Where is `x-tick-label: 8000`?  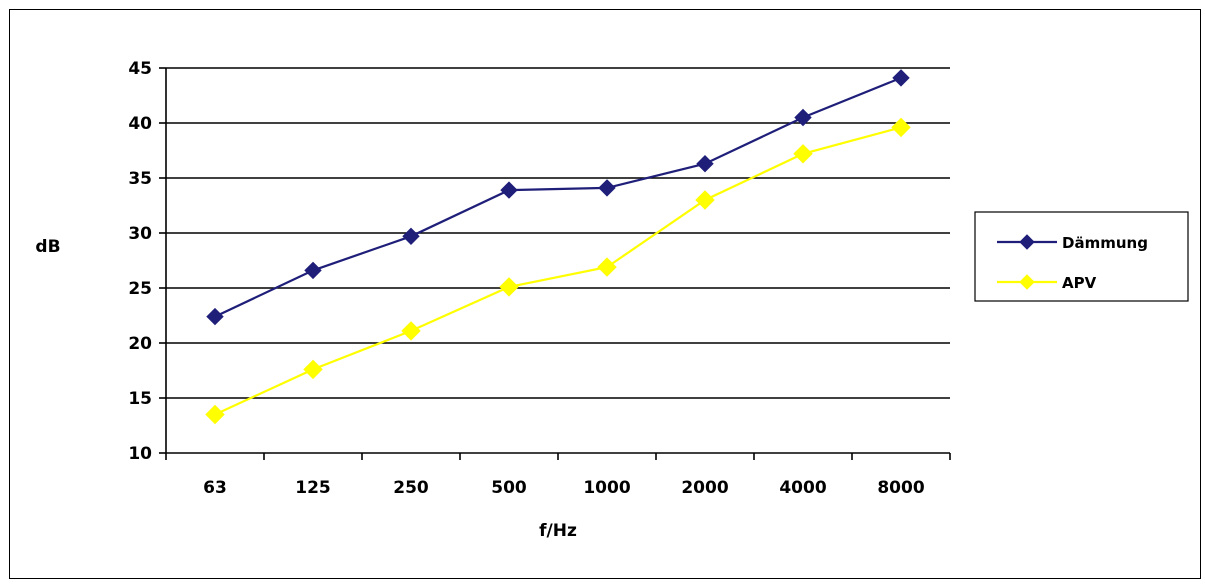 x-tick-label: 8000 is located at coordinates (900, 488).